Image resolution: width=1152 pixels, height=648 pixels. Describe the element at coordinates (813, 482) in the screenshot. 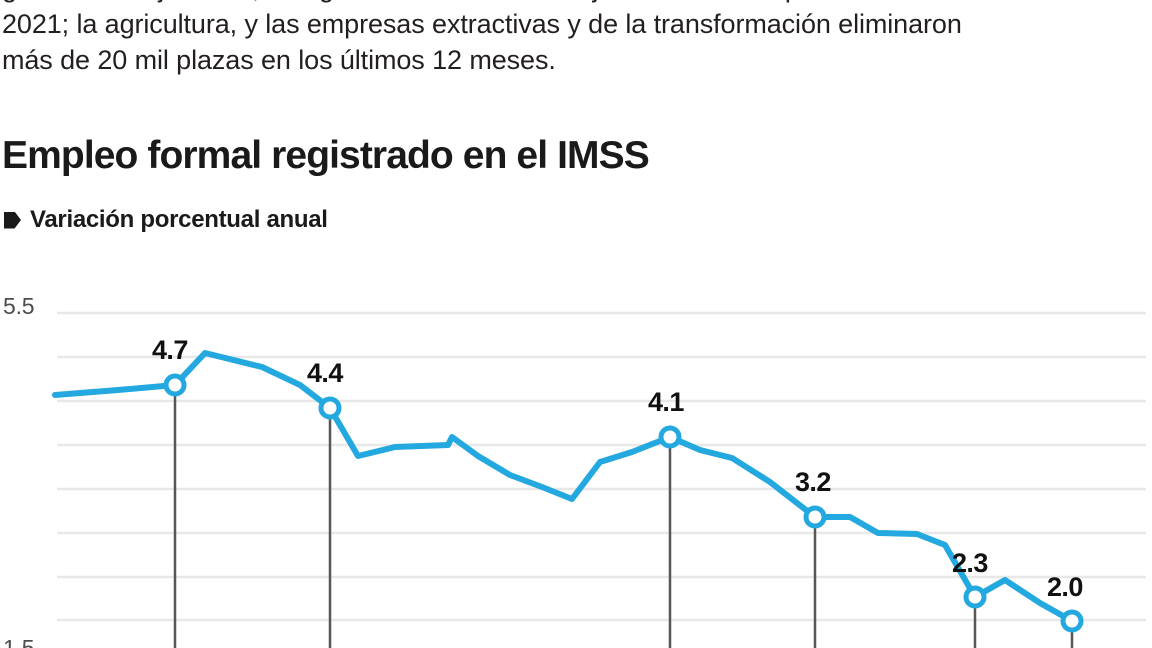

I see `data-label-3: 3.2` at that location.